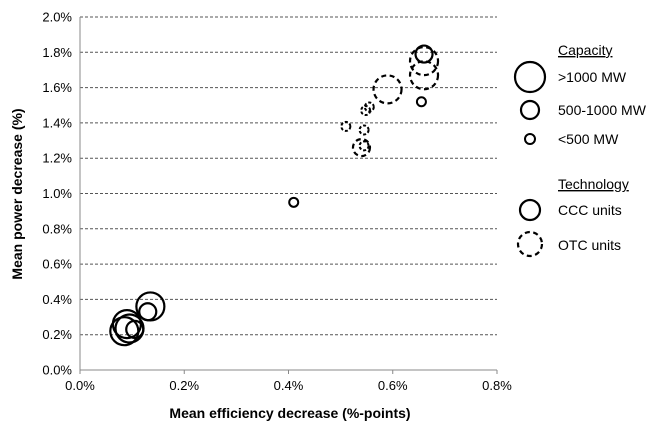  I want to click on legend-small-circle-icon, so click(530, 139).